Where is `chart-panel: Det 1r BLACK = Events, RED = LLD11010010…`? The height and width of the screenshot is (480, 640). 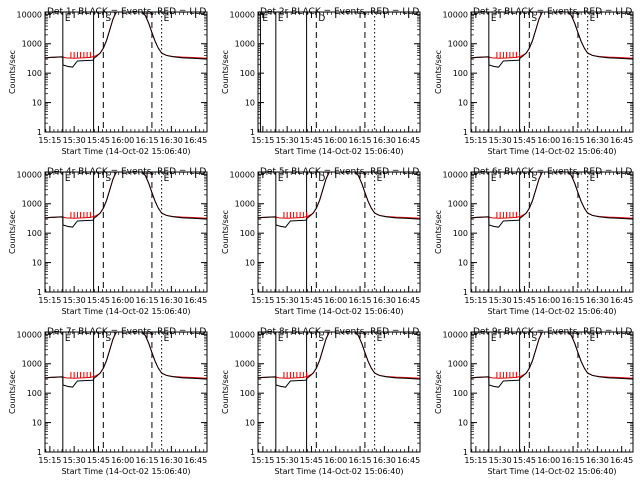 chart-panel: Det 1r BLACK = Events, RED = LLD11010010… is located at coordinates (108, 81).